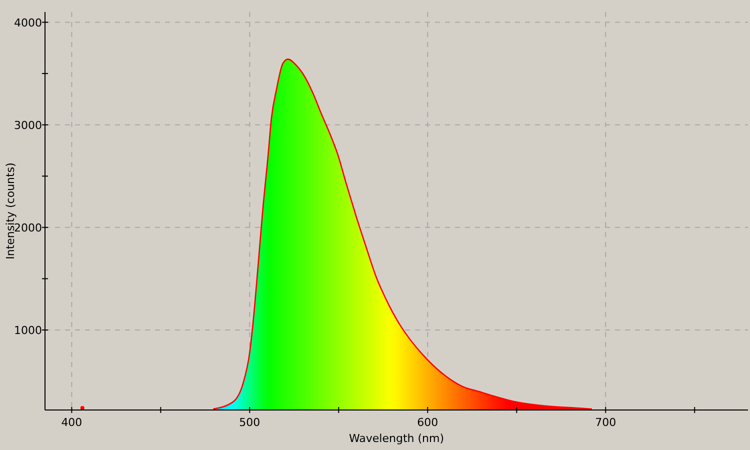  I want to click on x-tick-label: 700, so click(605, 422).